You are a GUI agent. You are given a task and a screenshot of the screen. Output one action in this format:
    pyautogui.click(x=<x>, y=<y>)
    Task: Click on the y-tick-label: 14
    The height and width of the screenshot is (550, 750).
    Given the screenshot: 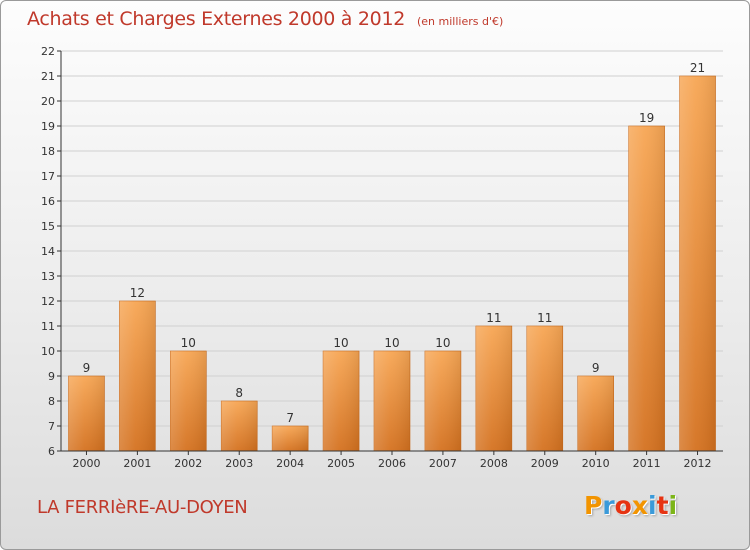 What is the action you would take?
    pyautogui.click(x=48, y=251)
    